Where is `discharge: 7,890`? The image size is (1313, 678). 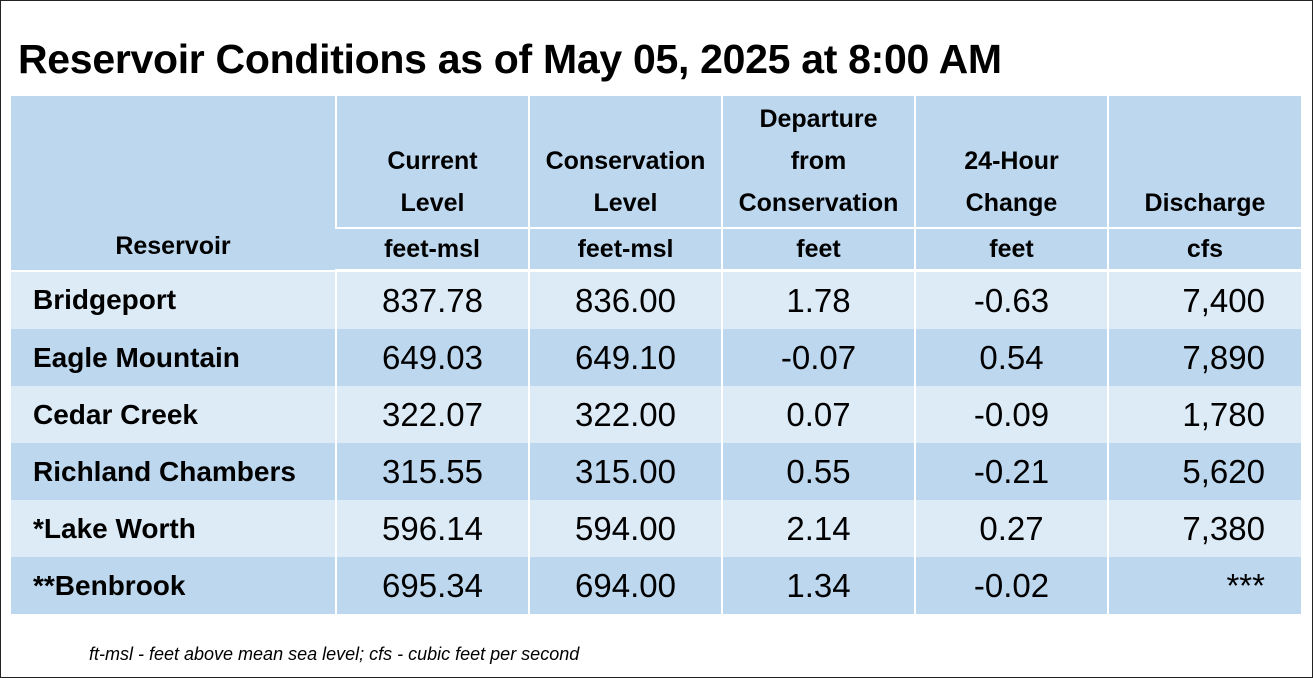
discharge: 7,890 is located at coordinates (1204, 357).